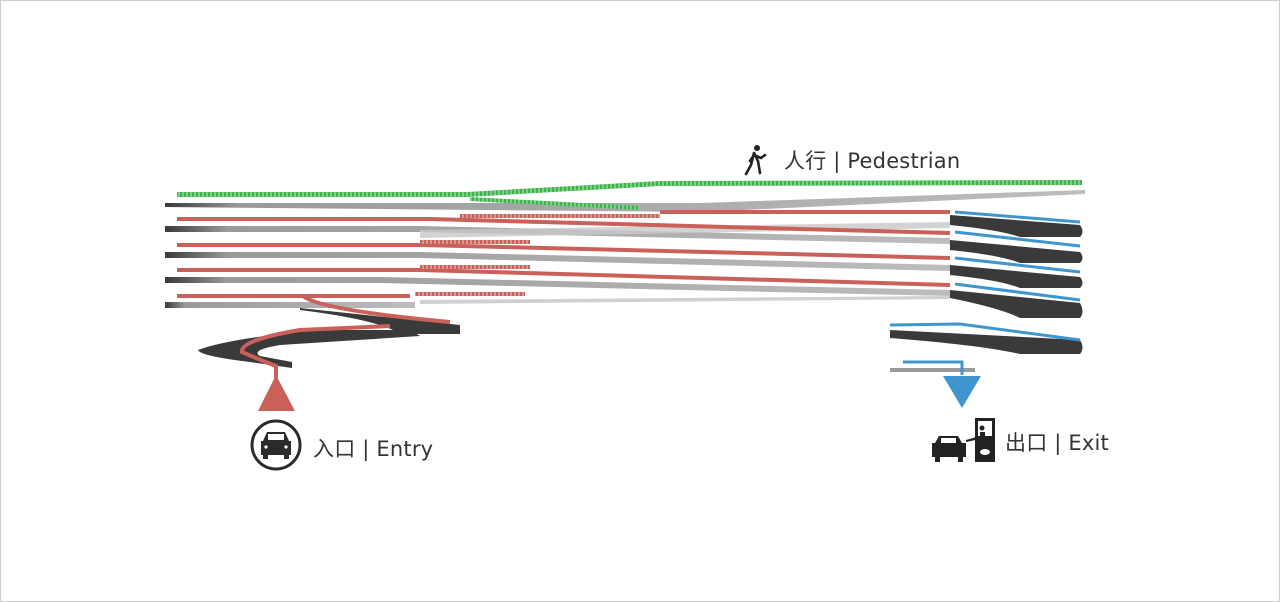  I want to click on entry-arrow, so click(276, 393).